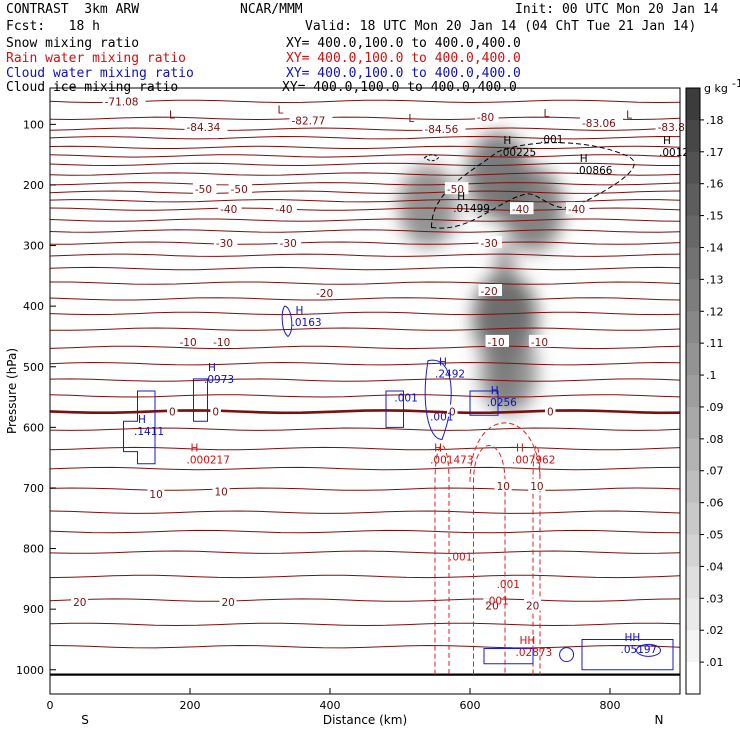  Describe the element at coordinates (576, 210) in the screenshot. I see `isotherm-label-13: -40` at that location.